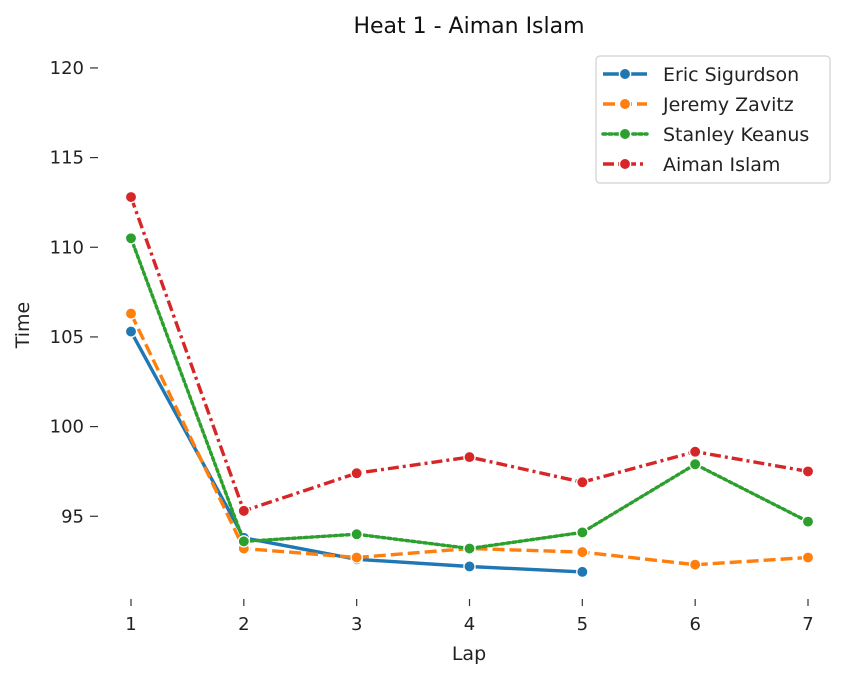 The width and height of the screenshot is (856, 678). I want to click on legend-box, so click(713, 119).